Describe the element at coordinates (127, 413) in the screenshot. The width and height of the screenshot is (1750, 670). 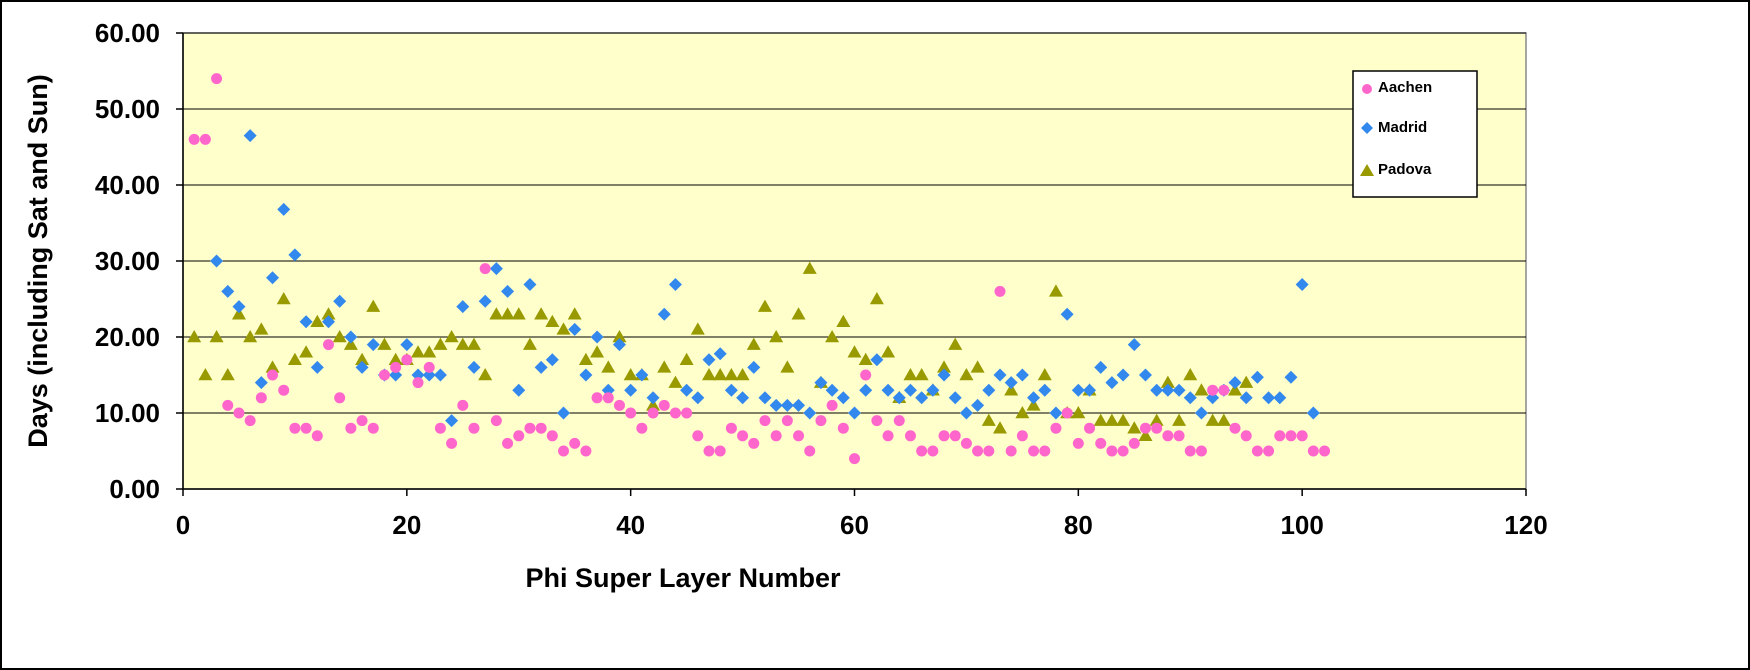
I see `y-tick-label-1: 10.00` at that location.